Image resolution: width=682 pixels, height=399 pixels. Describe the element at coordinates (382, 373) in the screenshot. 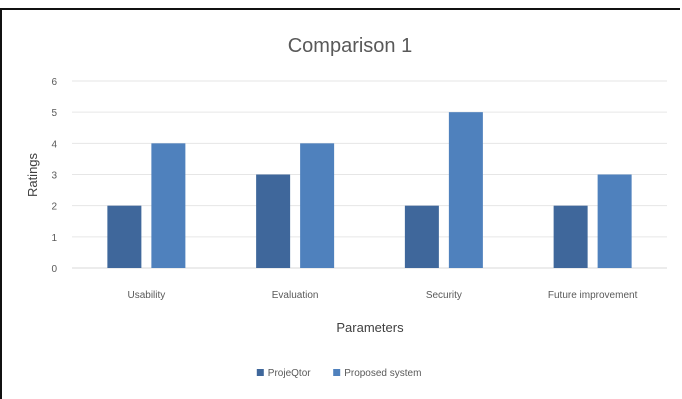

I see `legend-label: Proposed system` at that location.